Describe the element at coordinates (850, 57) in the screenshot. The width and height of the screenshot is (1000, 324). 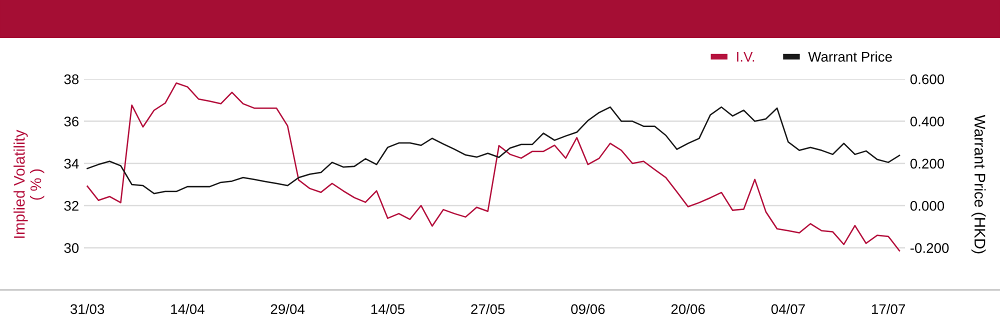
I see `legend-label: Warrant Price` at that location.